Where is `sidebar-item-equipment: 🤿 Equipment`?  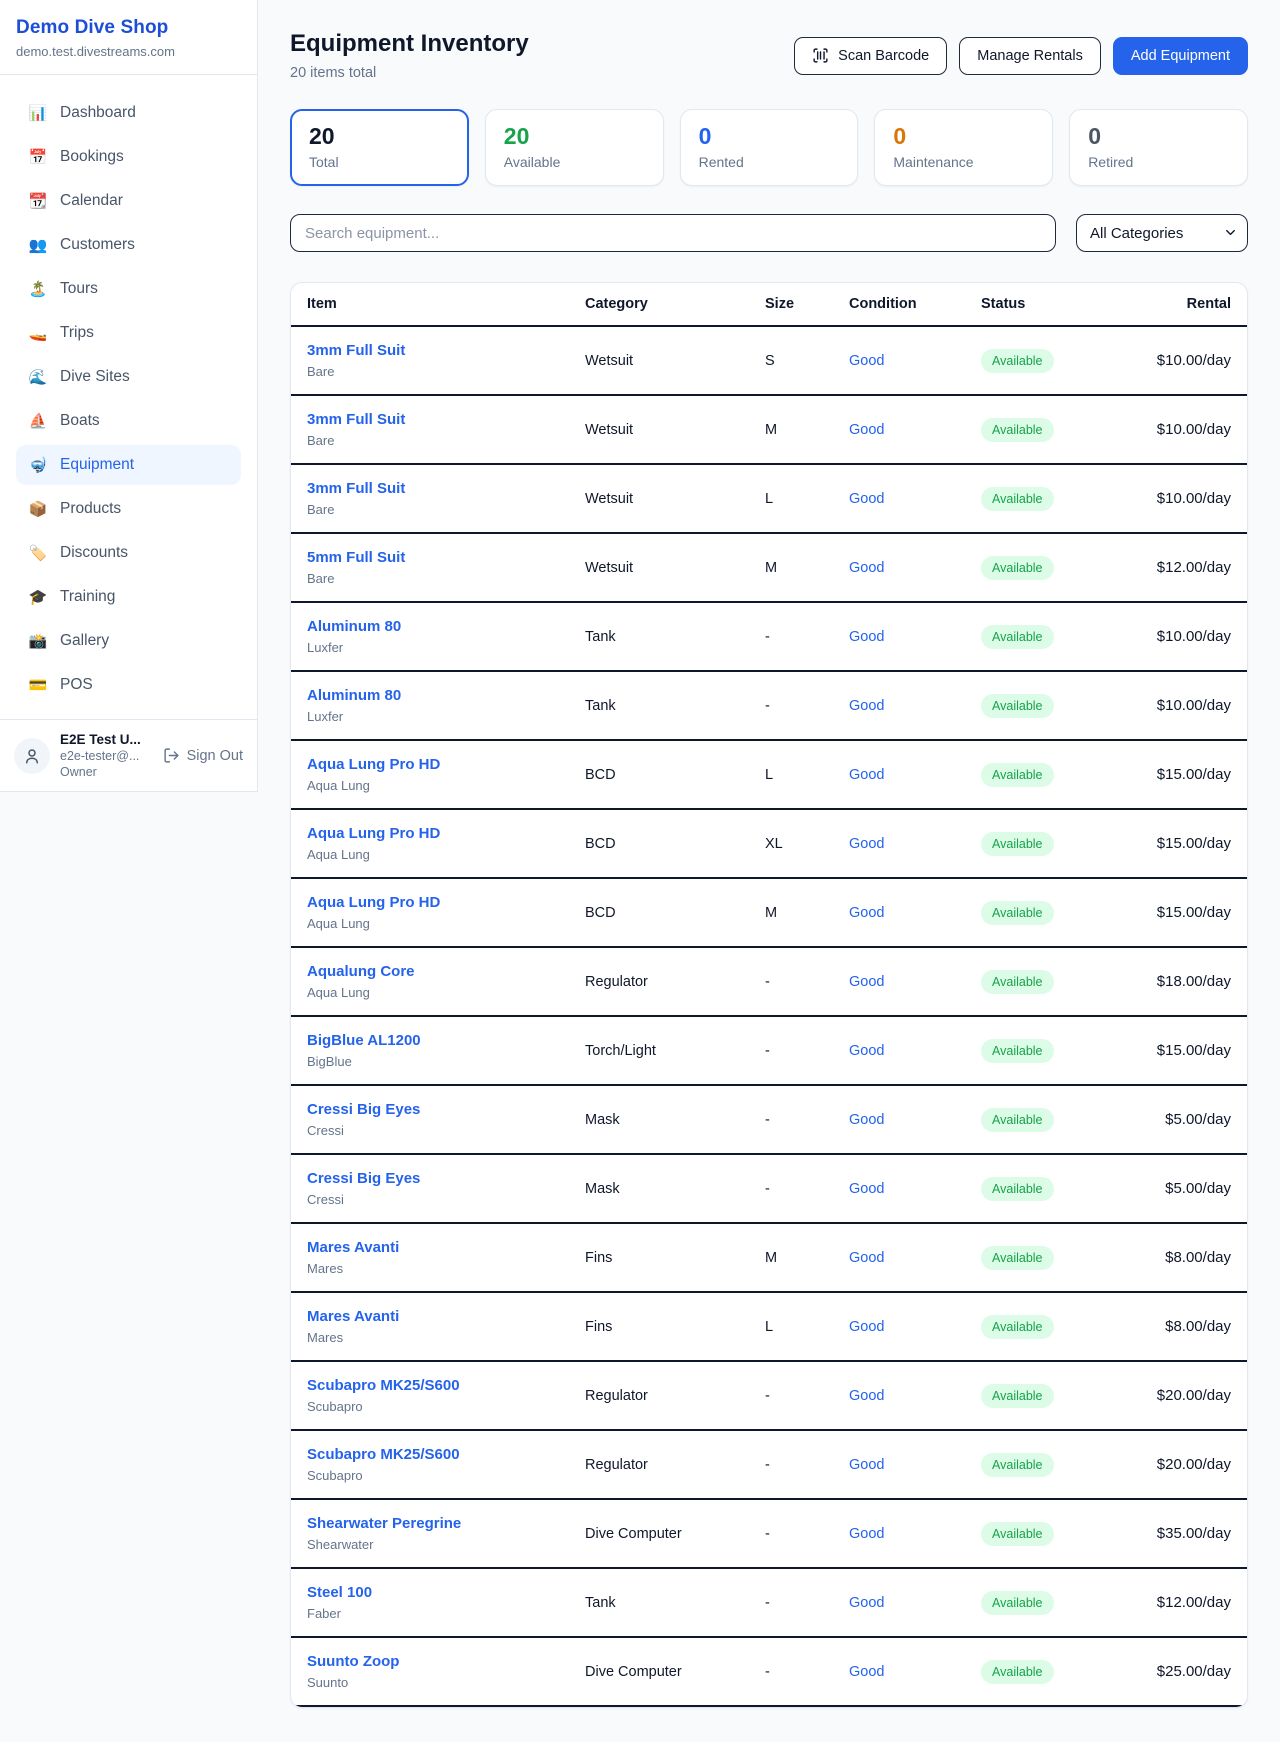 sidebar-item-equipment: 🤿 Equipment is located at coordinates (128, 465).